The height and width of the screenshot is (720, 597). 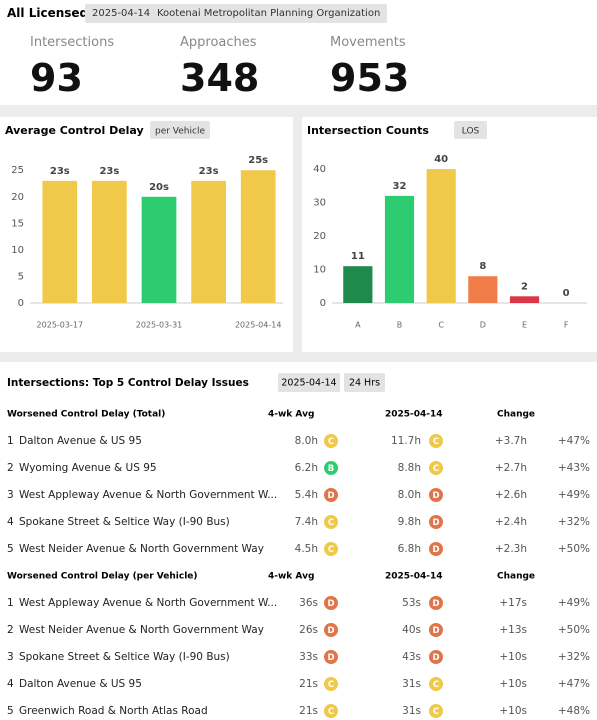 I want to click on x-tick-label: C, so click(x=441, y=325).